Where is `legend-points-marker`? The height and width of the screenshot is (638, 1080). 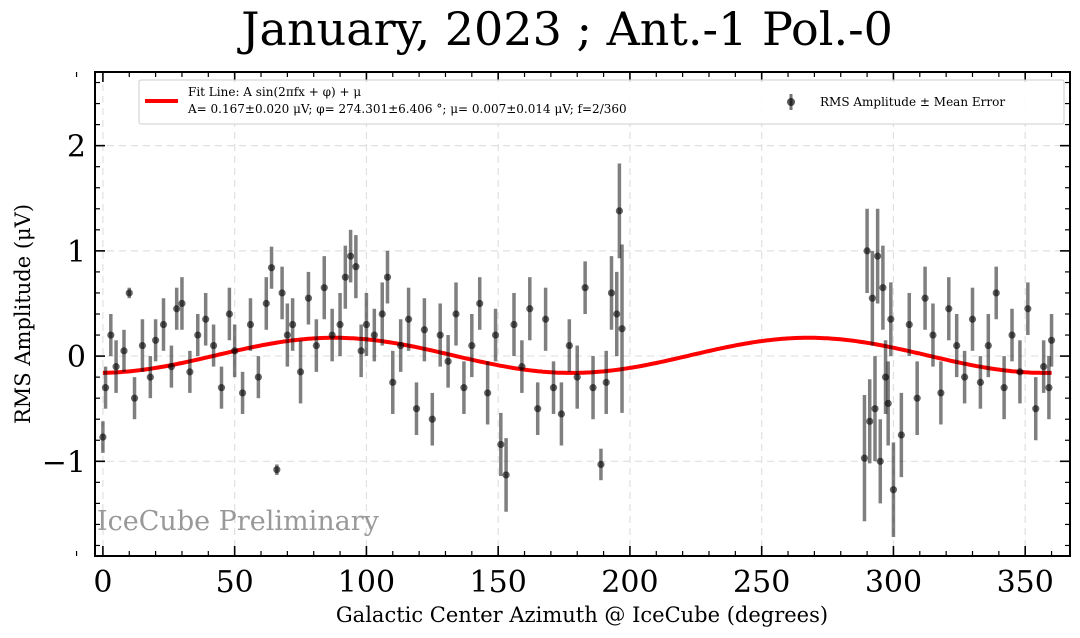 legend-points-marker is located at coordinates (791, 102).